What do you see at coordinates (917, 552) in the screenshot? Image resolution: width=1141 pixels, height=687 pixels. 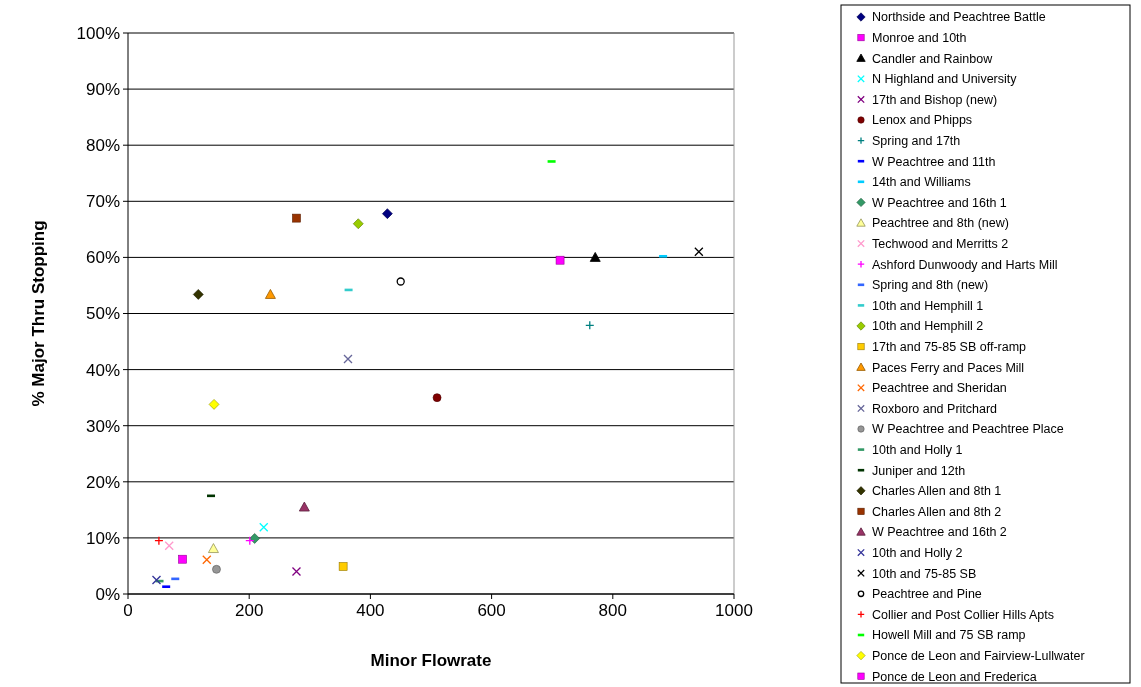 I see `legend-label: 10th and Holly 2` at bounding box center [917, 552].